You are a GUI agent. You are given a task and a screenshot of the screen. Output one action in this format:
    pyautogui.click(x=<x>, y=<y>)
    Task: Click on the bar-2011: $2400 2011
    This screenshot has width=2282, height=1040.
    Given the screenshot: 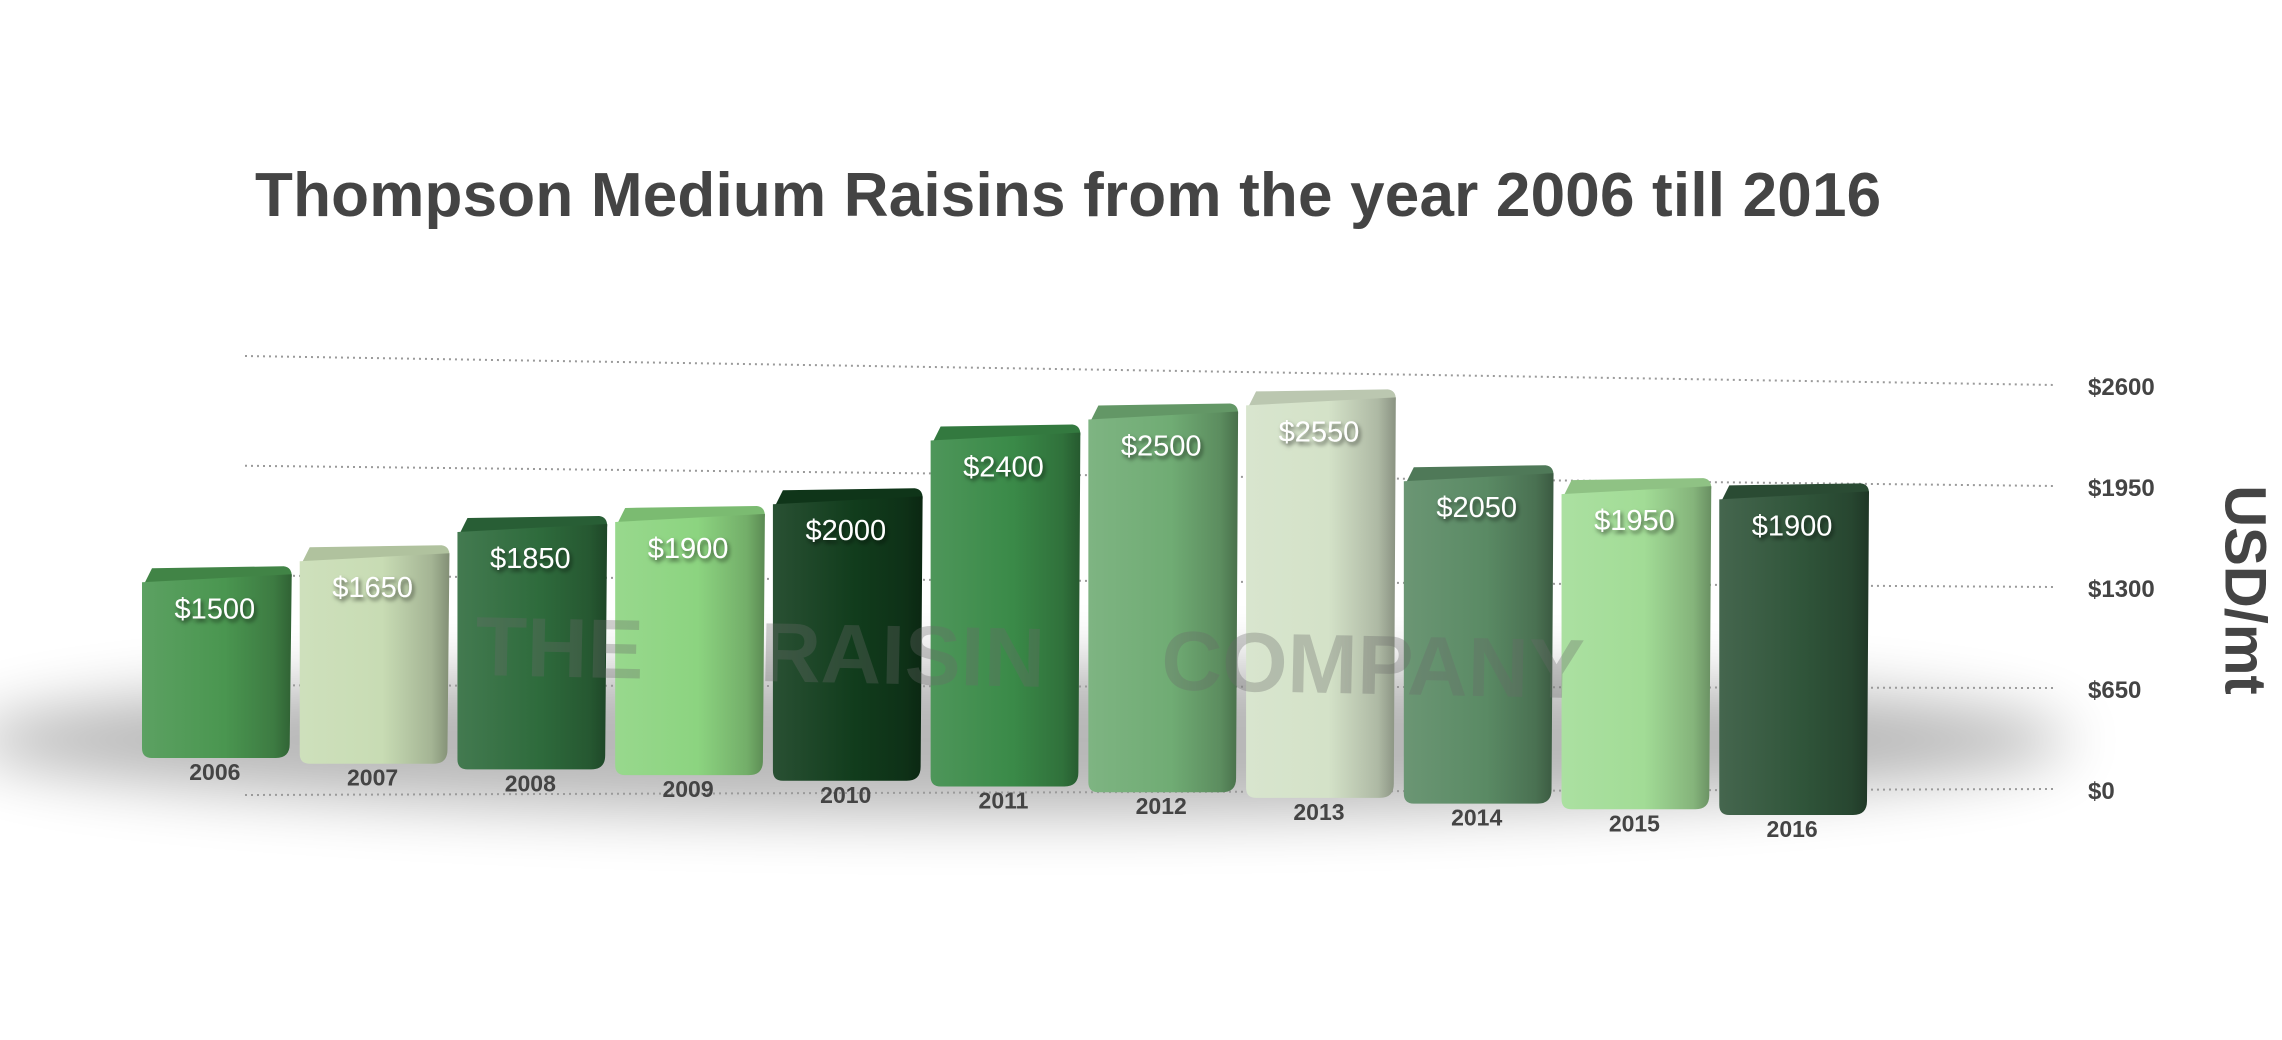 What is the action you would take?
    pyautogui.click(x=1005, y=619)
    